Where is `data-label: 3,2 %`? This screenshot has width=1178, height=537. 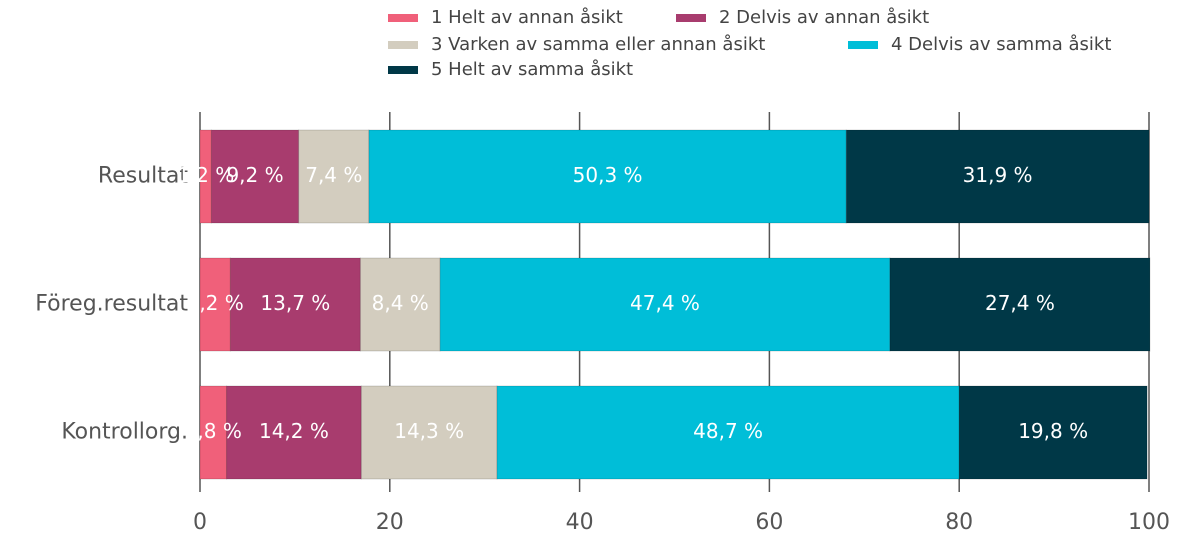 data-label: 3,2 % is located at coordinates (215, 303).